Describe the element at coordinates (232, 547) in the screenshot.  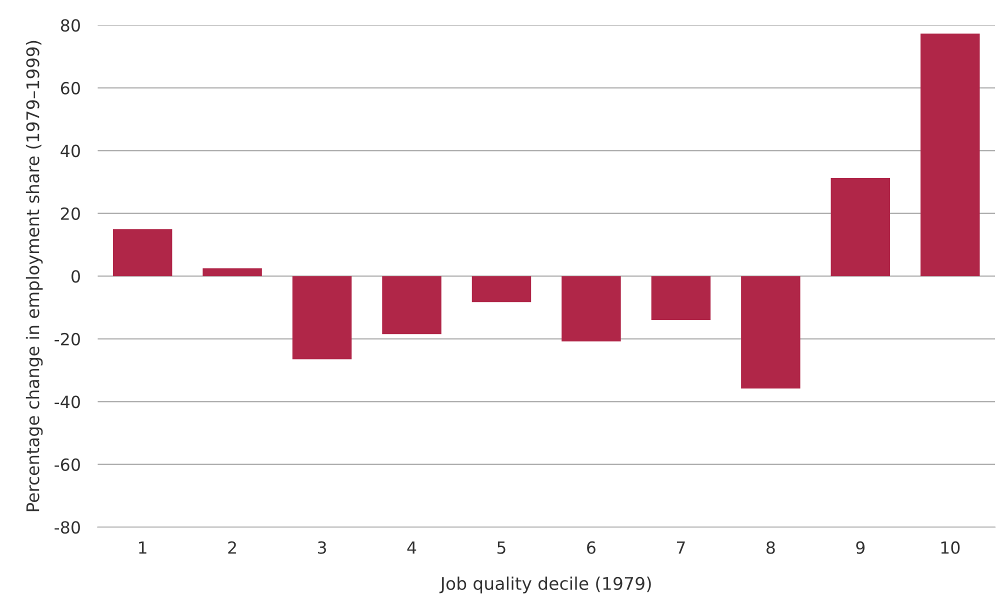
I see `x-tick-label: 2` at that location.